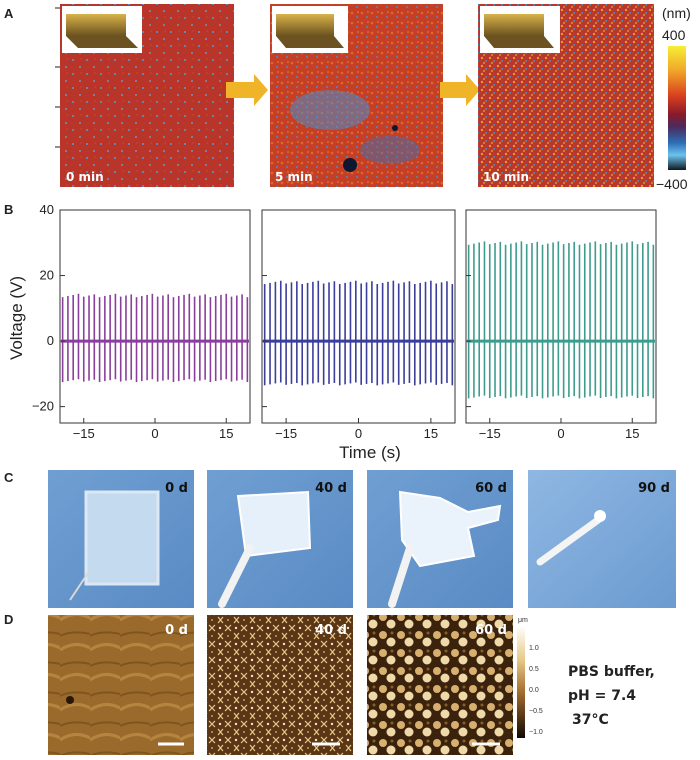 This screenshot has width=700, height=760. What do you see at coordinates (43, 406) in the screenshot?
I see `y-tick-label: −20` at bounding box center [43, 406].